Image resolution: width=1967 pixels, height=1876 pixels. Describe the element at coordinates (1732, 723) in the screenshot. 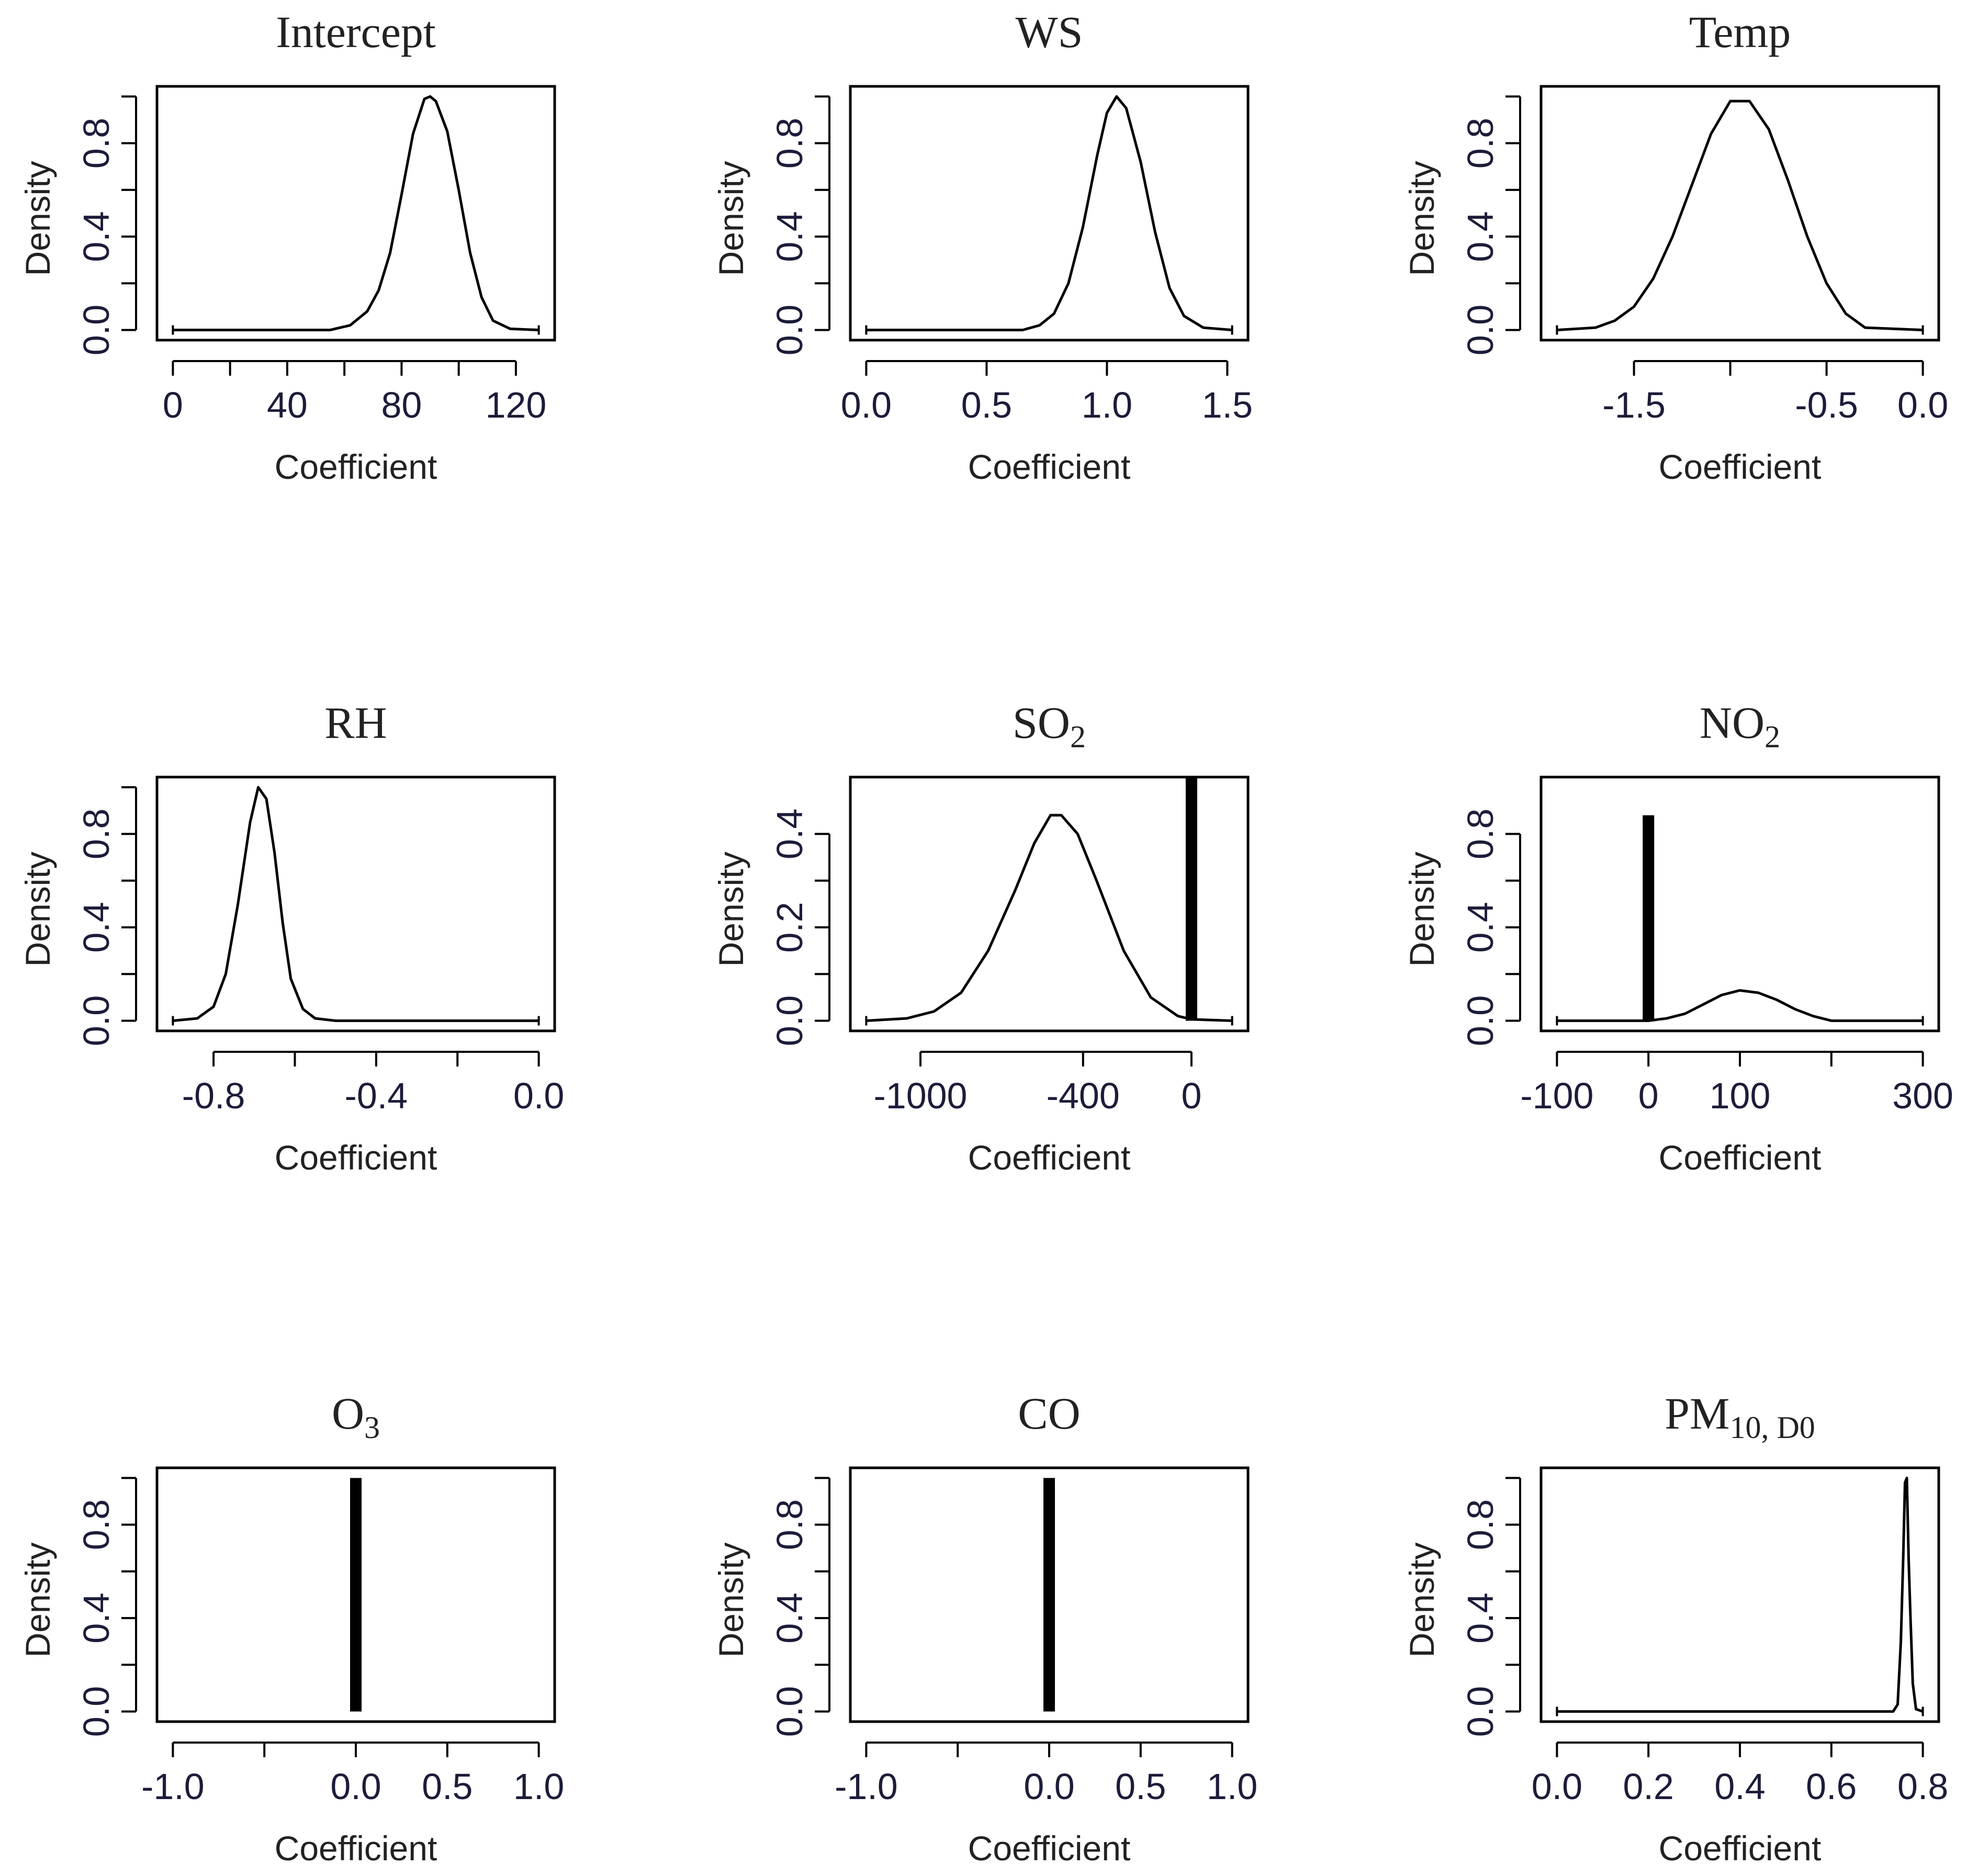

I see `panel-title-main: NO` at that location.